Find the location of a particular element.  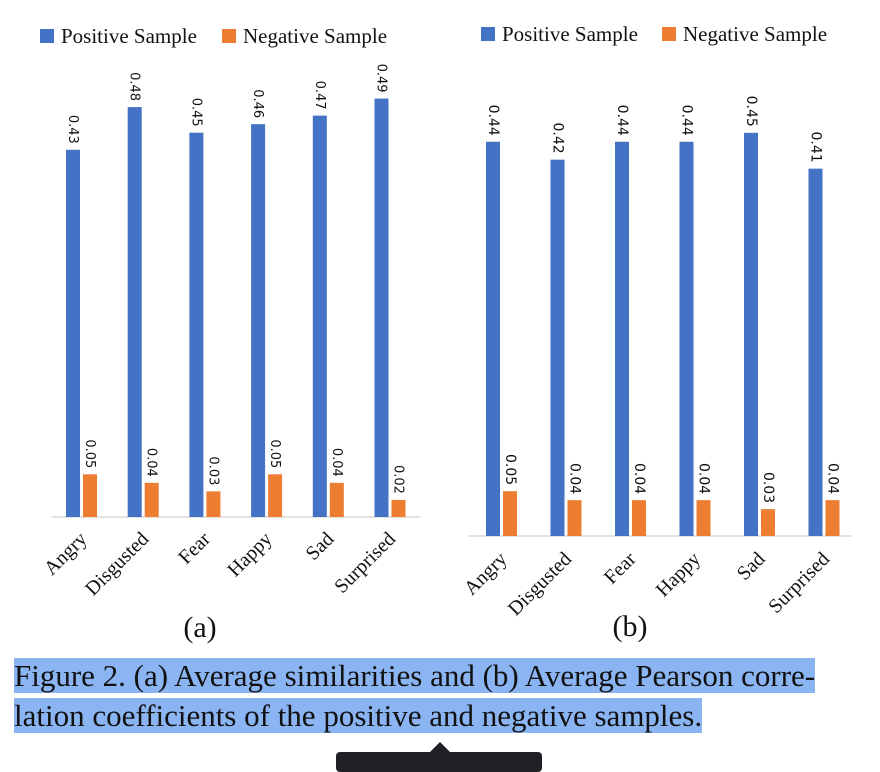

chart-0-bar-positive-fear is located at coordinates (196, 324).